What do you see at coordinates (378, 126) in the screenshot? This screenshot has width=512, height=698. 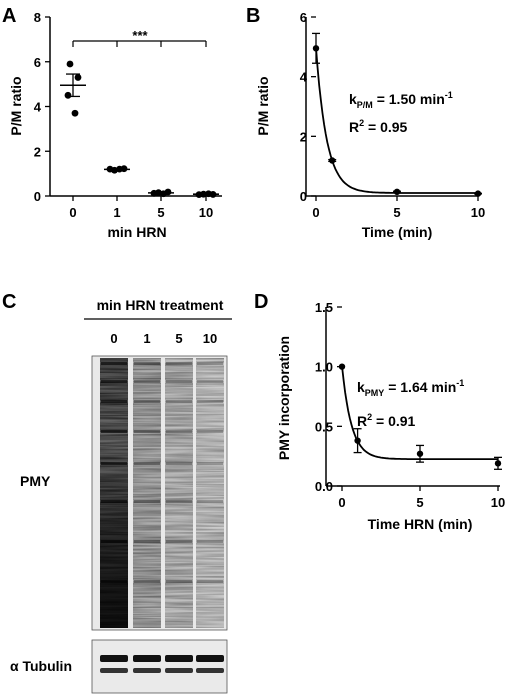 I see `r-squared-annotation: R2 = 0.95` at bounding box center [378, 126].